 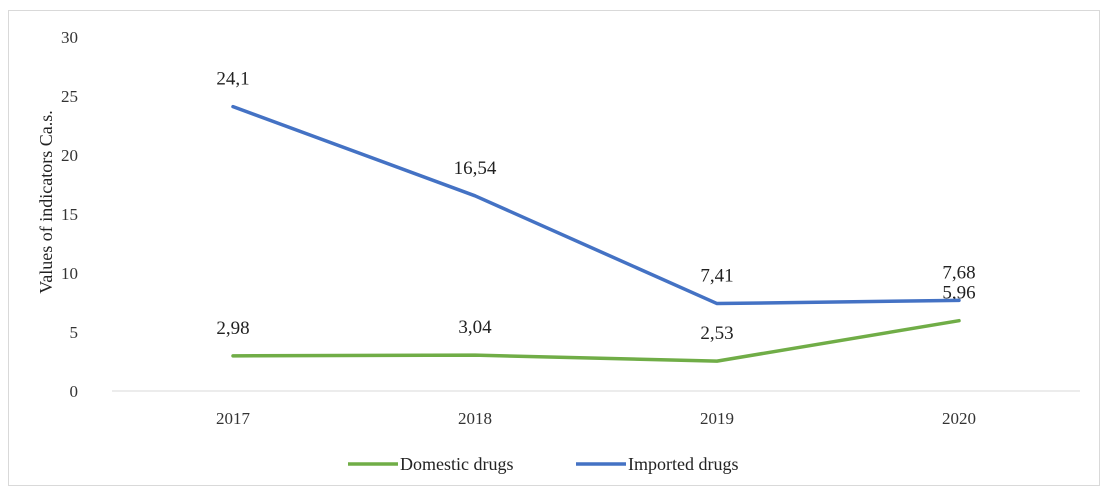 I want to click on series-line-domestic-drugs, so click(x=596, y=340).